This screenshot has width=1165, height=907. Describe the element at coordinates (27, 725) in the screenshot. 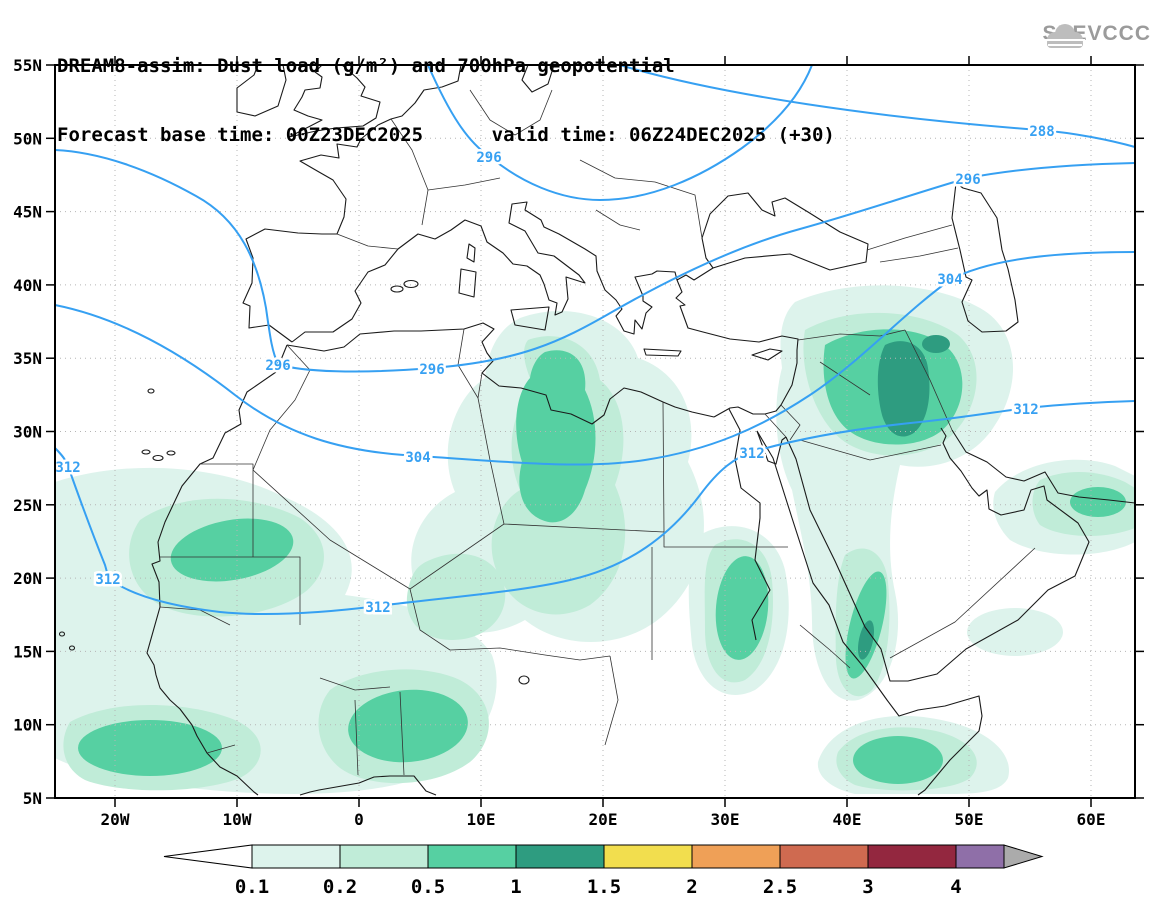

I see `lat-label: 10N` at that location.